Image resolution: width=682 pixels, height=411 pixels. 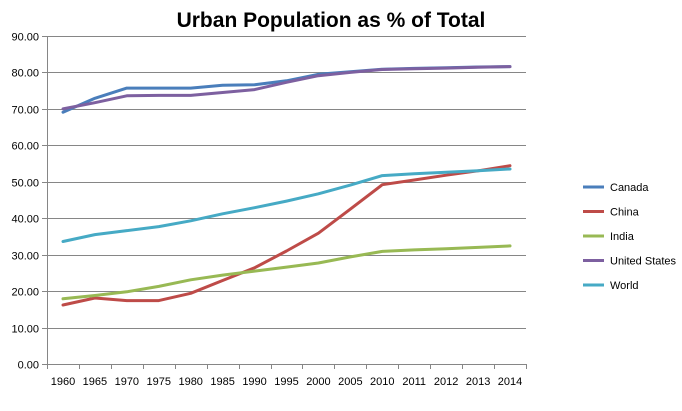 I want to click on legend-item-canada: Canada, so click(x=616, y=188).